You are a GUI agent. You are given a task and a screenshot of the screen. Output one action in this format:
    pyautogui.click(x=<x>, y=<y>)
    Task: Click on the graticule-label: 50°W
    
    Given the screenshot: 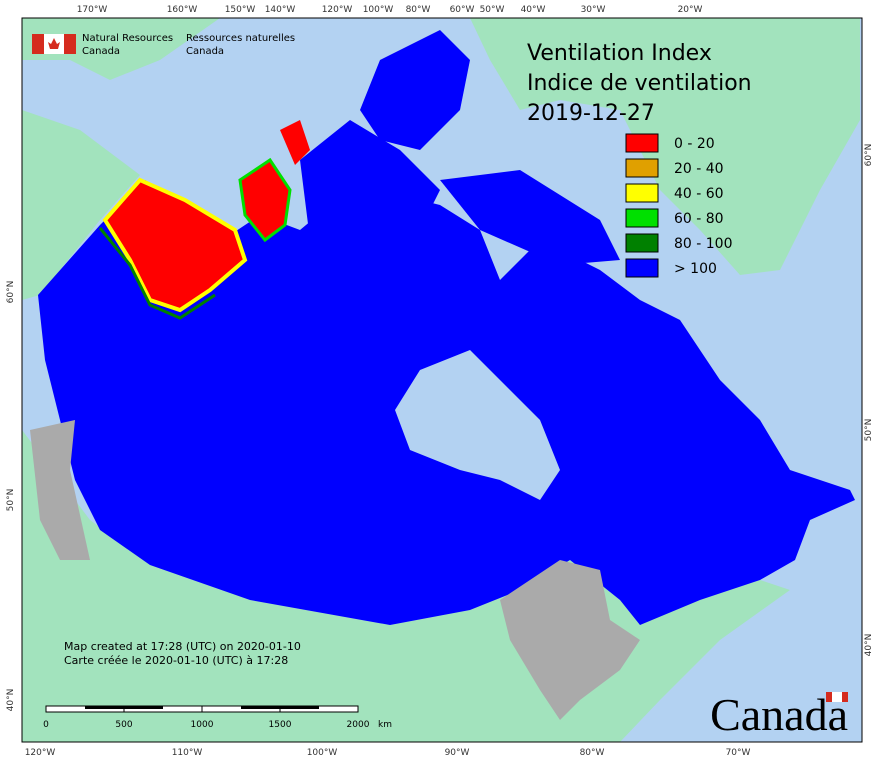 What is the action you would take?
    pyautogui.click(x=492, y=10)
    